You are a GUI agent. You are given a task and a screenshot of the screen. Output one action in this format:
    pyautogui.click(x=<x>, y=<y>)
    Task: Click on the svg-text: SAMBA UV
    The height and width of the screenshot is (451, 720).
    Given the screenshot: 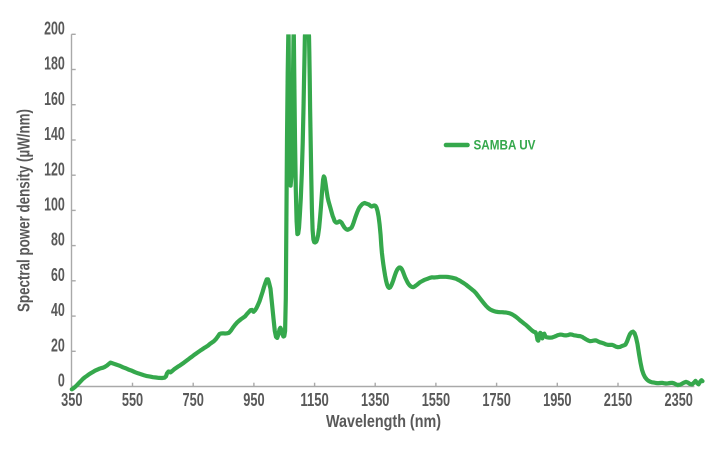 What is the action you would take?
    pyautogui.click(x=505, y=145)
    